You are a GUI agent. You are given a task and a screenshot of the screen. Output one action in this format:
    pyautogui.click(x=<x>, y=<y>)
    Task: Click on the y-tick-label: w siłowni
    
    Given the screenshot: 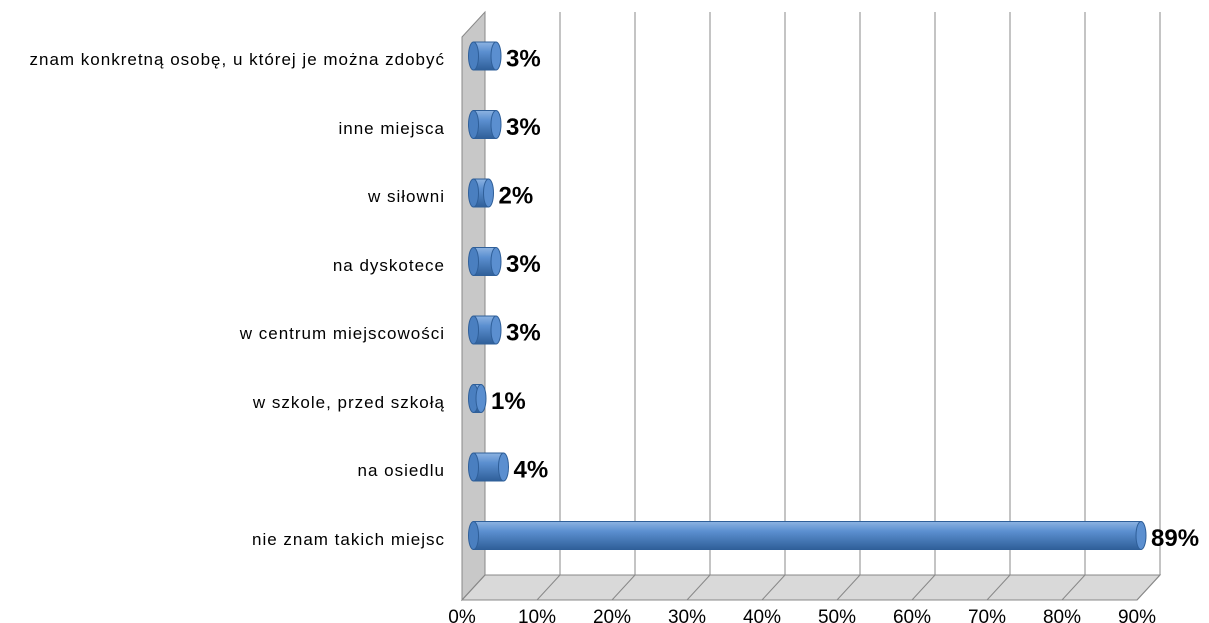 What is the action you would take?
    pyautogui.click(x=406, y=196)
    